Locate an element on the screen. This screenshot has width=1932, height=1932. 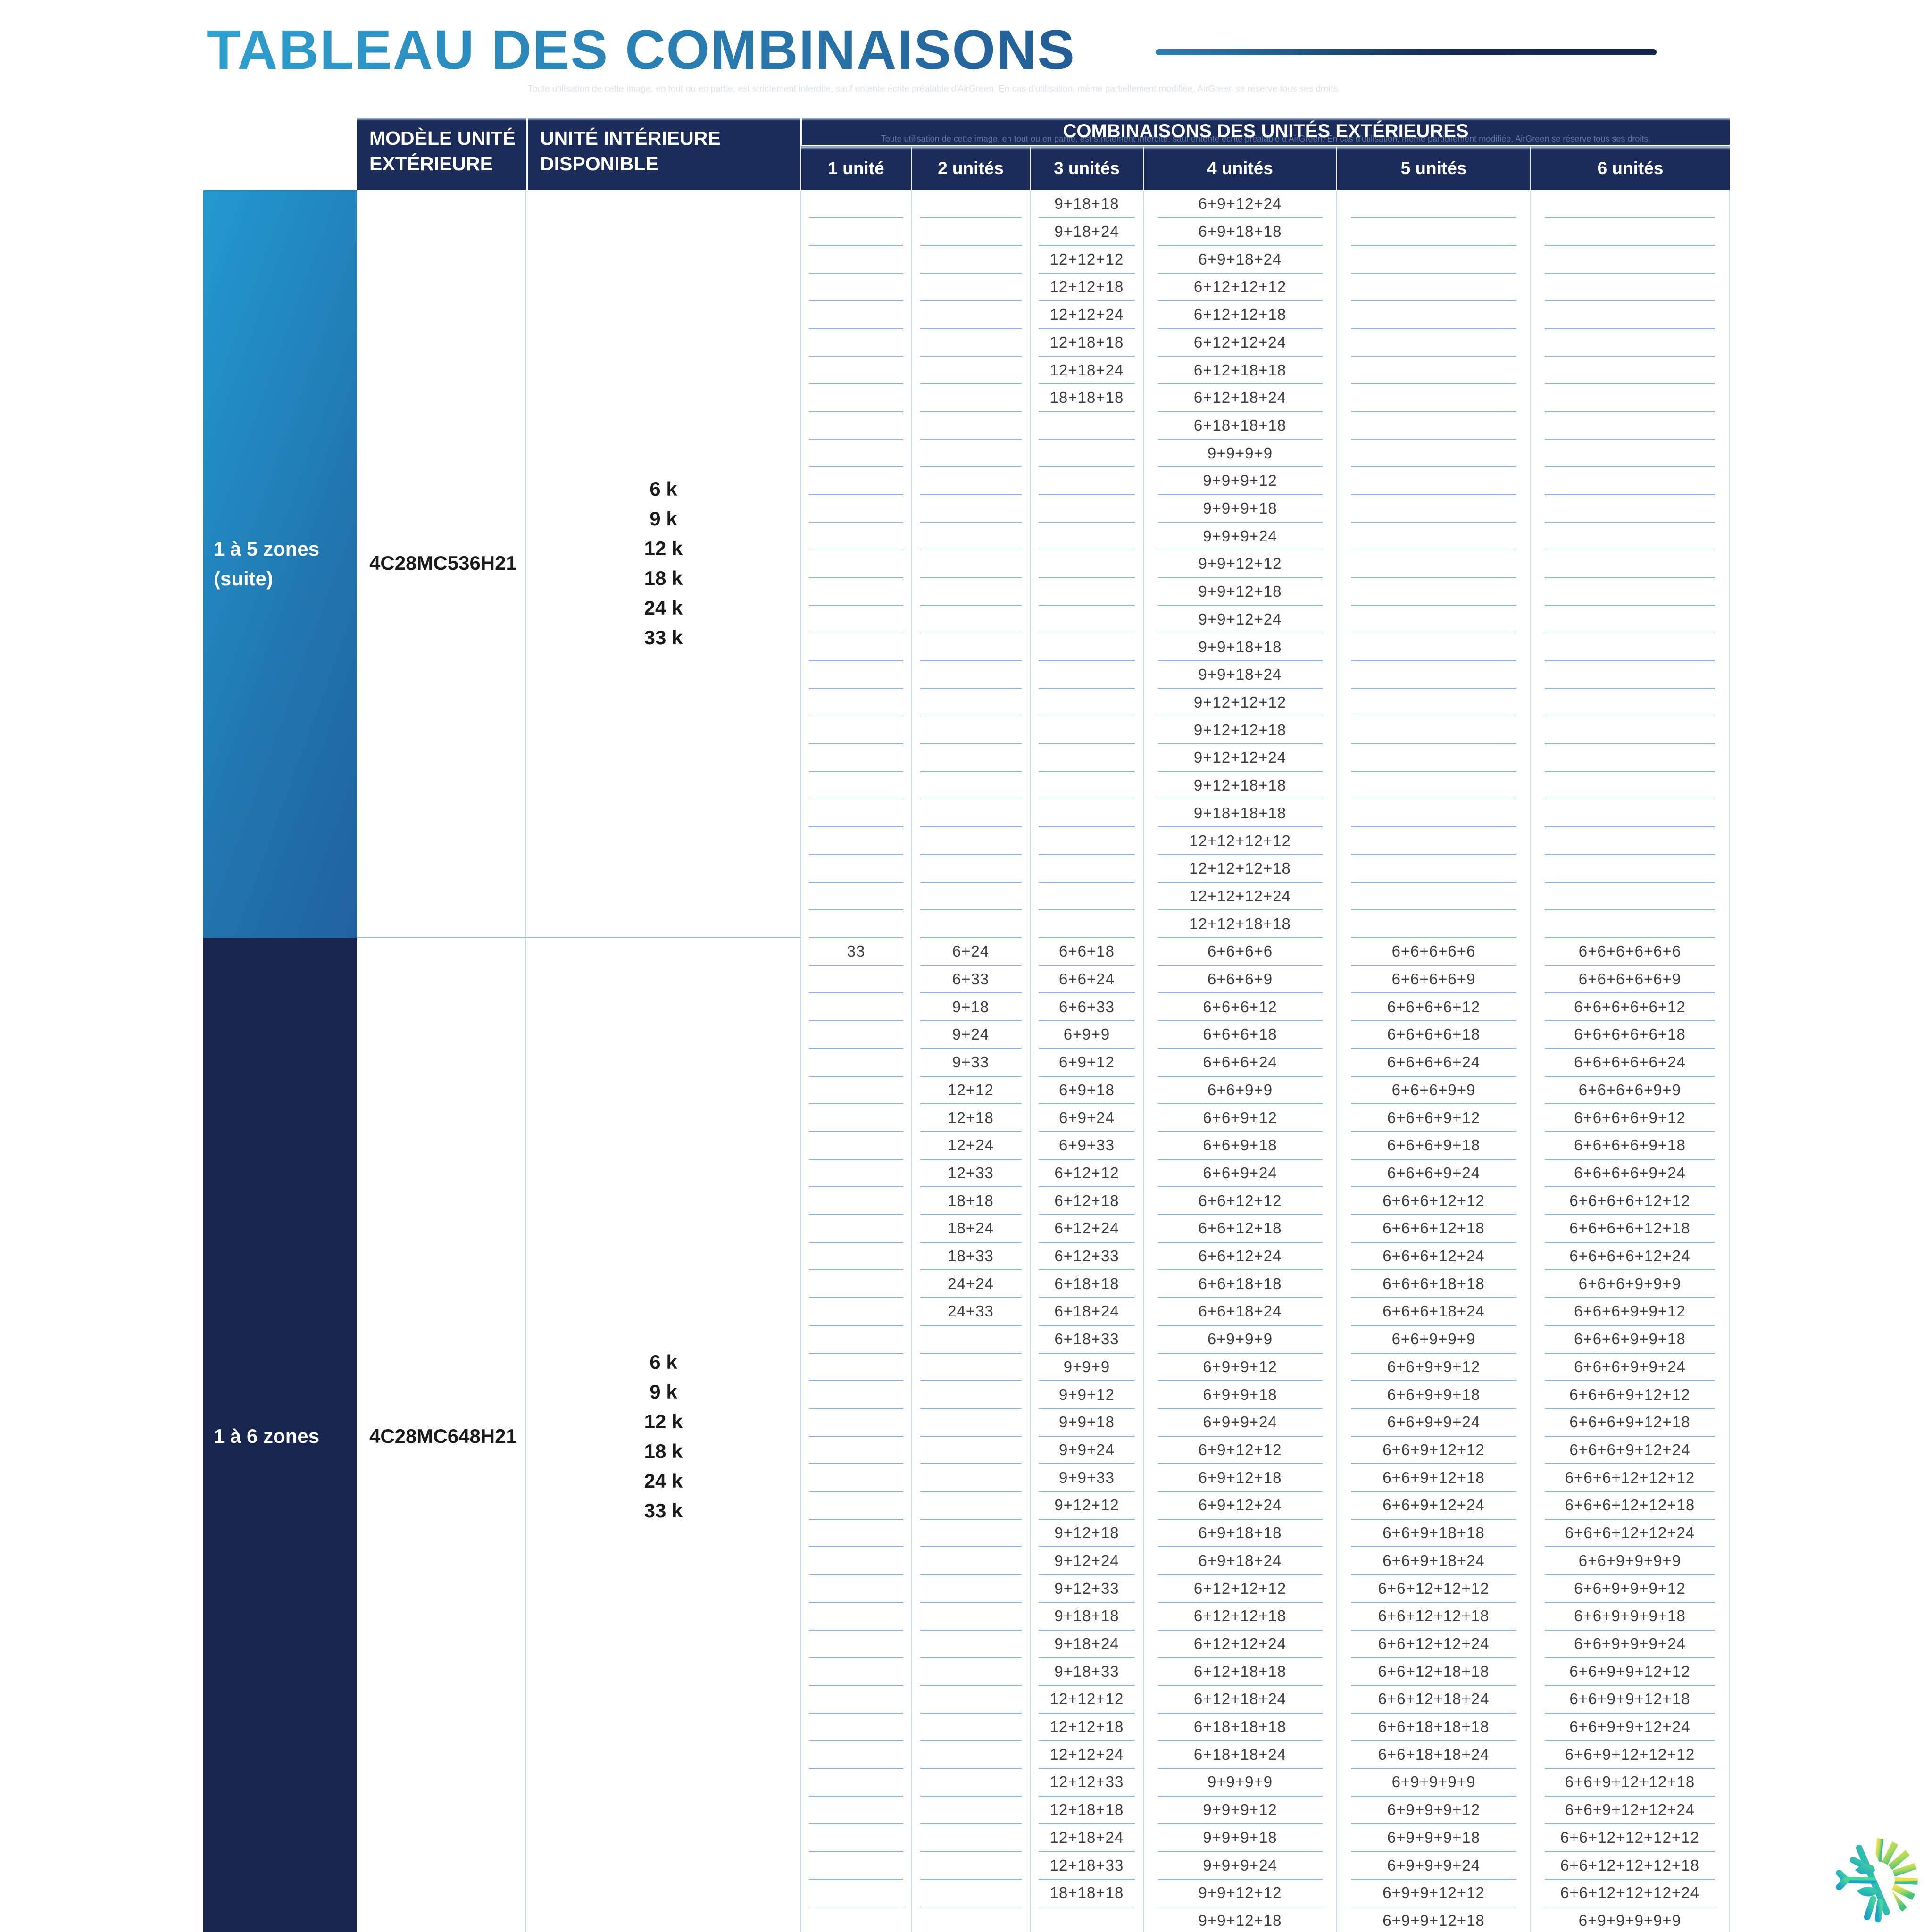
combo-cell: 6+6+6+6+9+24 is located at coordinates (1630, 1174).